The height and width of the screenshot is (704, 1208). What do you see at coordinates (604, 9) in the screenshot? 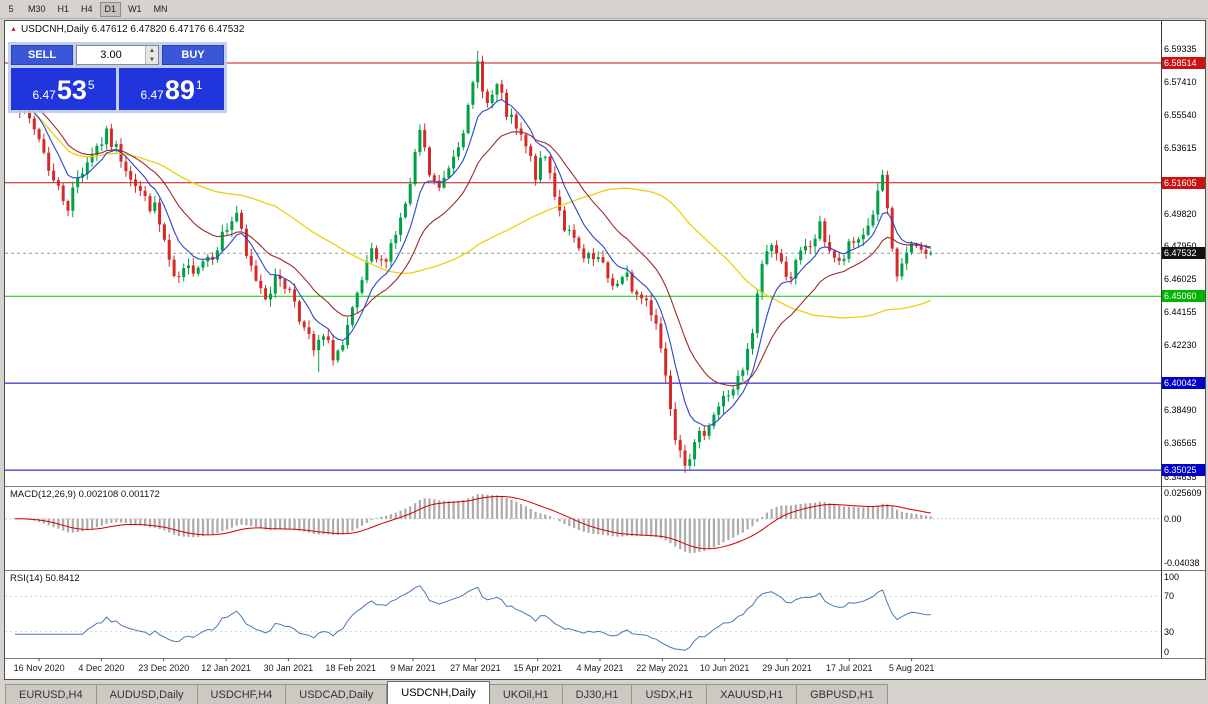
I see `timeframe-toolbar: 5 M30 H1 H4 D1 W1 MN` at bounding box center [604, 9].